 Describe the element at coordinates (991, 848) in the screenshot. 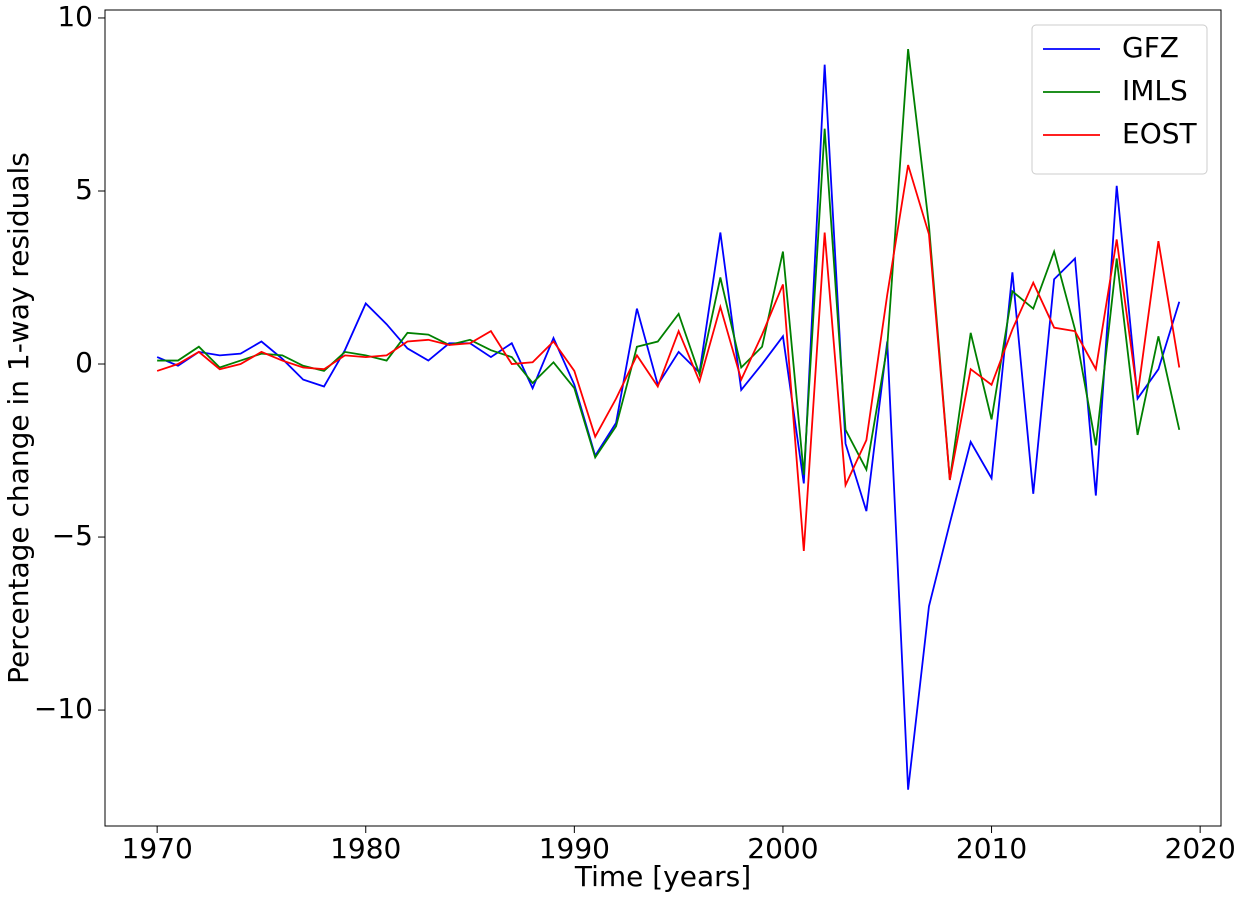

I see `x-tick-label: 2010` at that location.